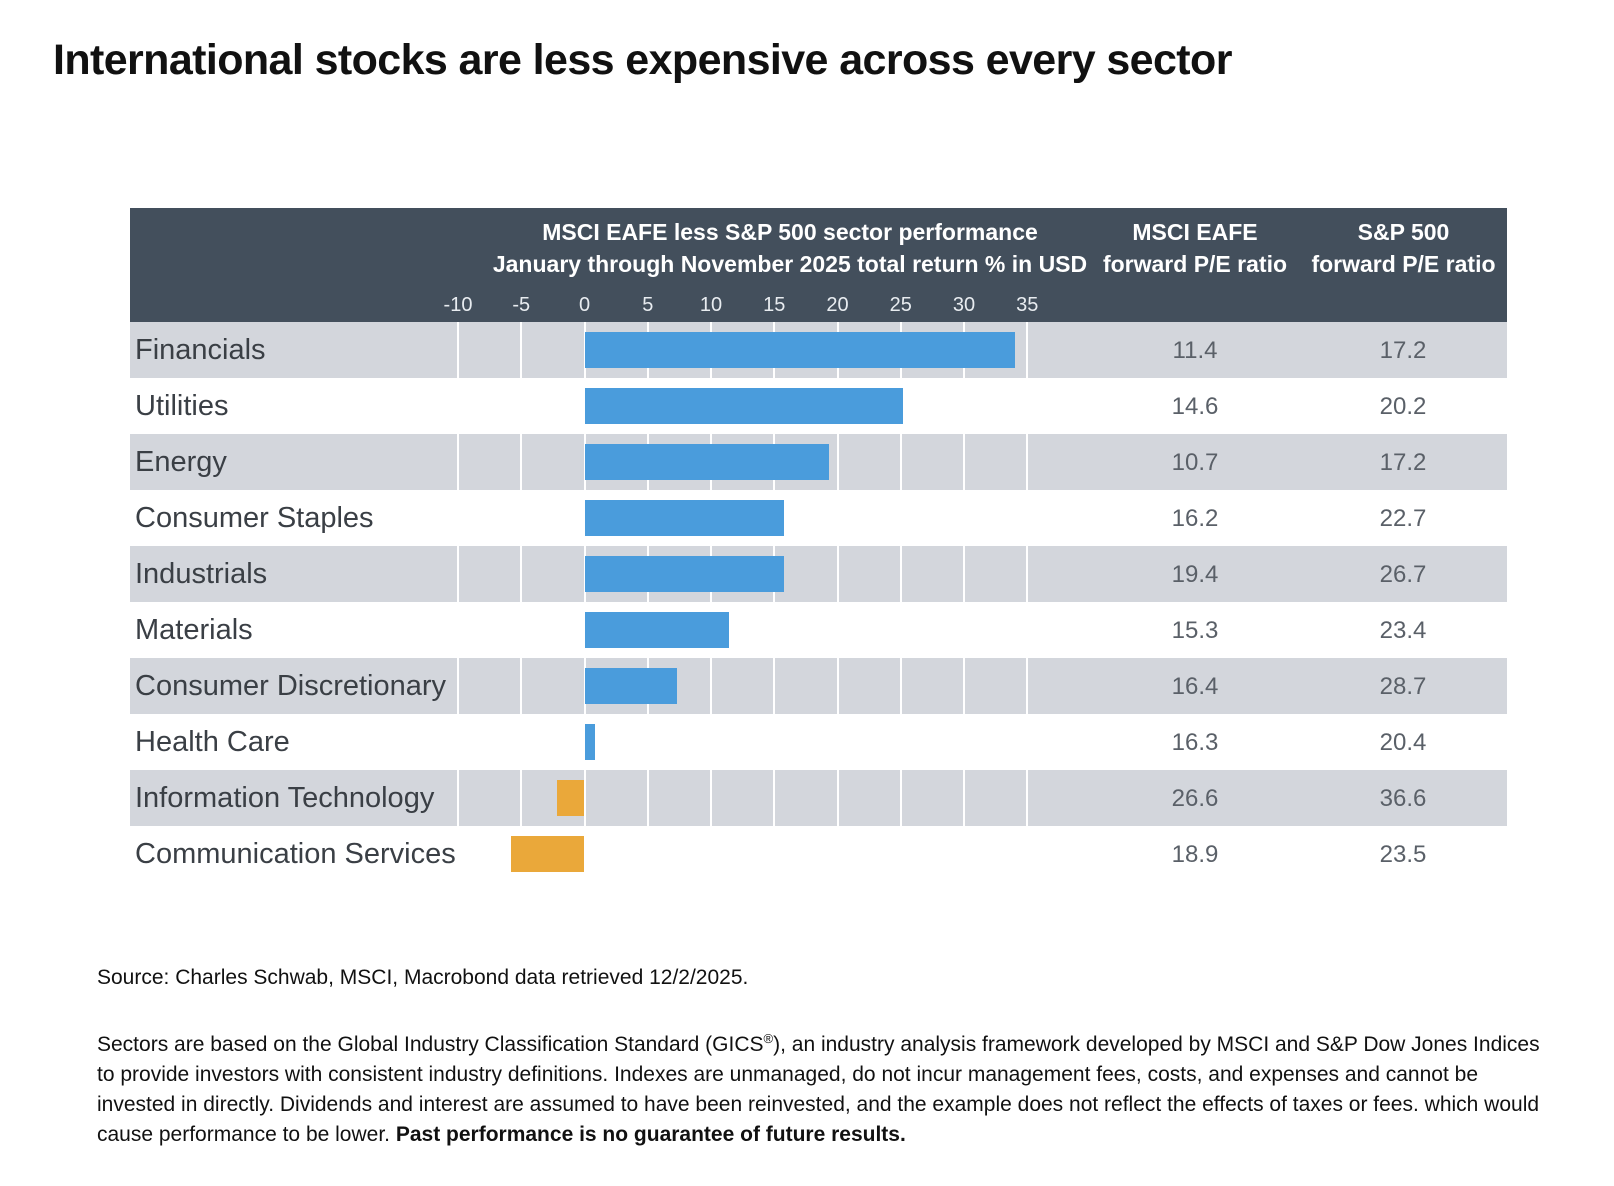 Image resolution: width=1614 pixels, height=1186 pixels. What do you see at coordinates (768, 1038) in the screenshot?
I see `registered-mark: ®` at bounding box center [768, 1038].